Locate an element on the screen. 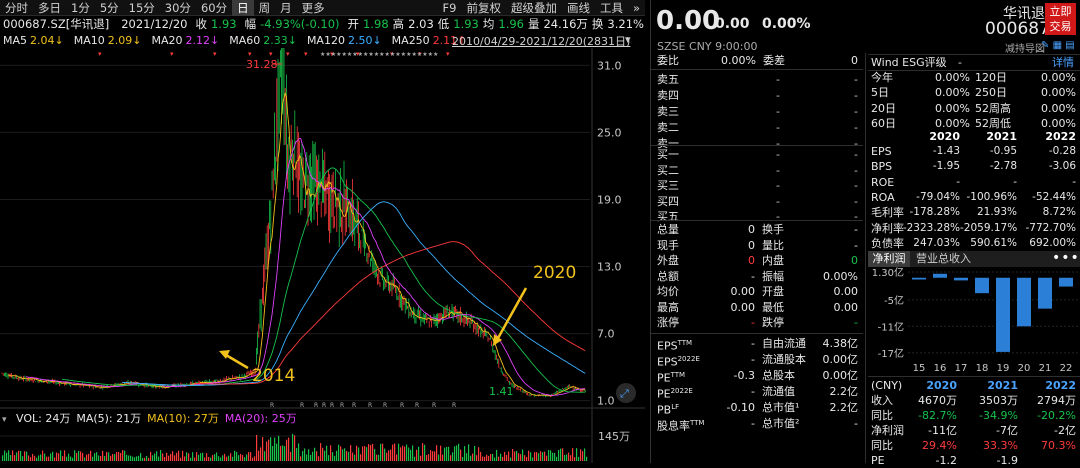  more-tabs-icon: ••• is located at coordinates (1066, 258).